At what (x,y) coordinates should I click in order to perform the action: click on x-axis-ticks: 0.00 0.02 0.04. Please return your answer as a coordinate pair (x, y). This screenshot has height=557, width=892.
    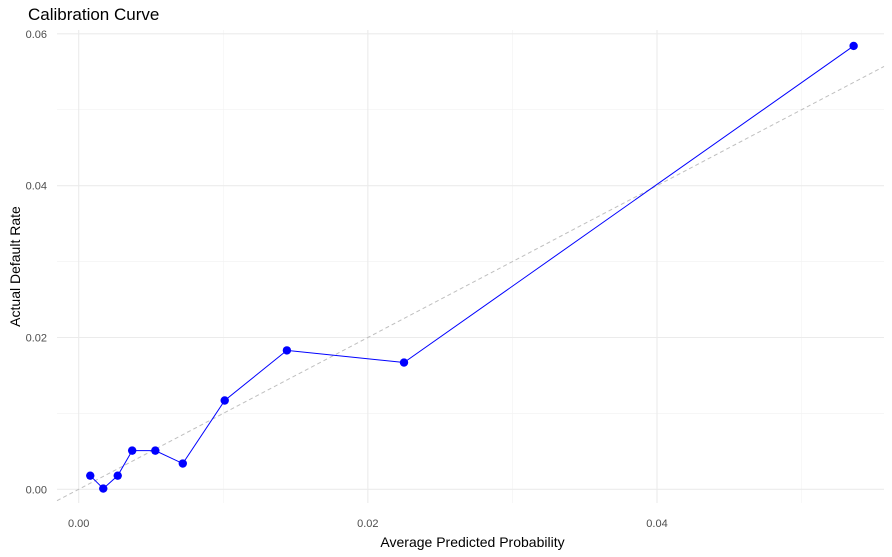
    Looking at the image, I should click on (368, 524).